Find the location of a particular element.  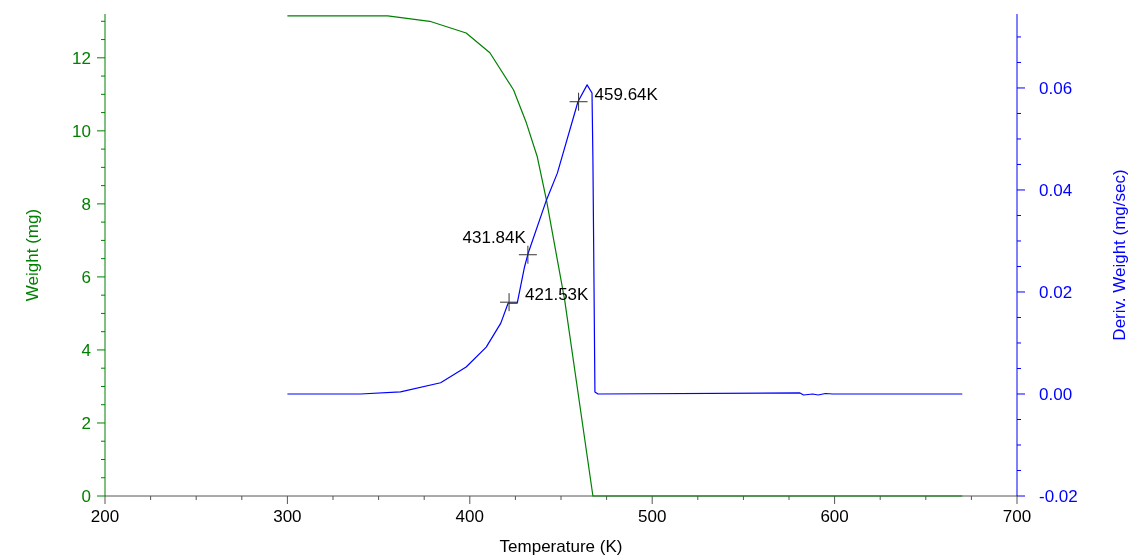

x-tick-label: 700 is located at coordinates (1017, 516).